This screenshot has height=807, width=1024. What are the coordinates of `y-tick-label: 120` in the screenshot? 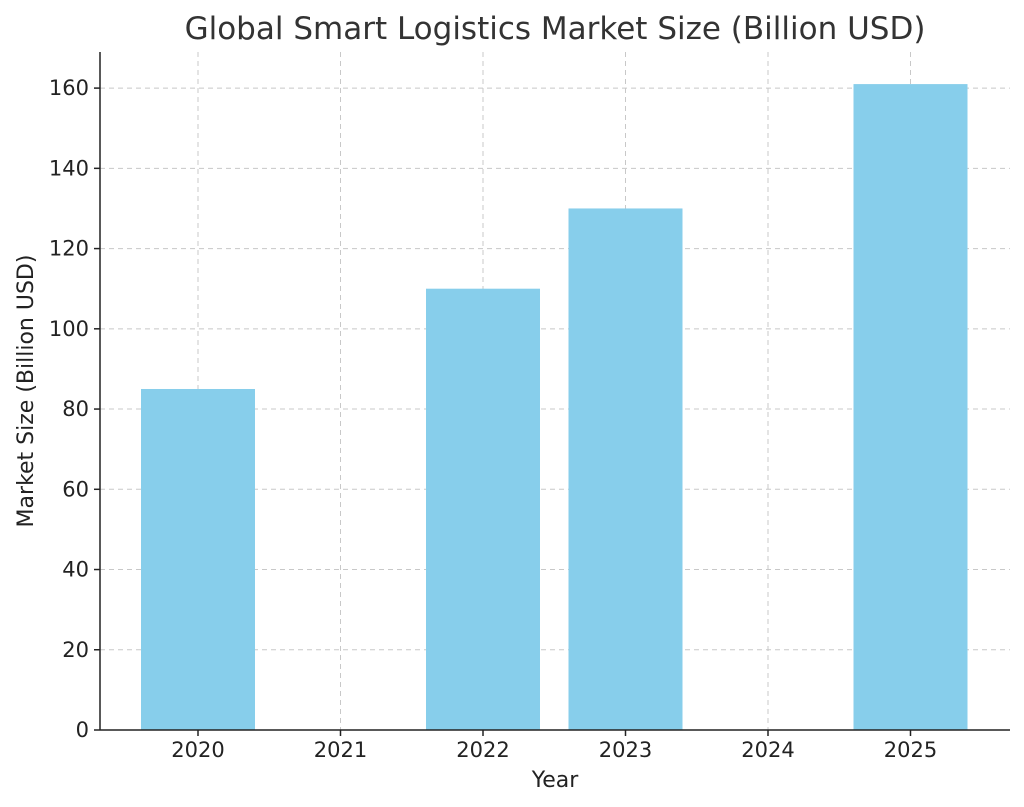 It's located at (69, 249).